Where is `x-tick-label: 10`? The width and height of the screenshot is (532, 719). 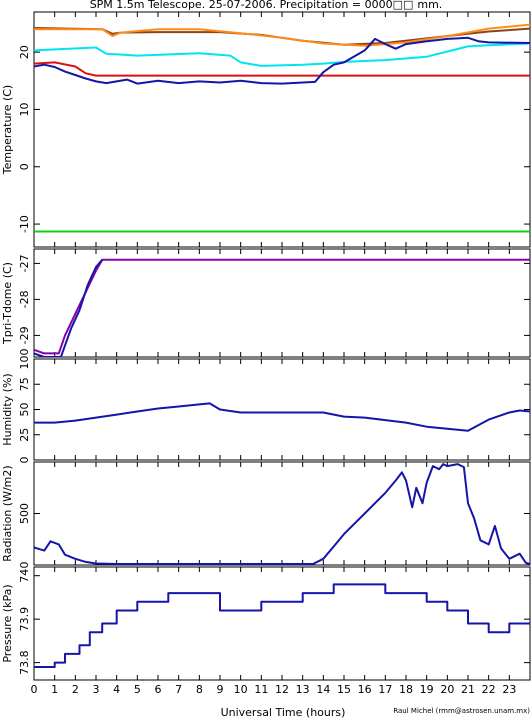
x-tick-label: 10 is located at coordinates (241, 689).